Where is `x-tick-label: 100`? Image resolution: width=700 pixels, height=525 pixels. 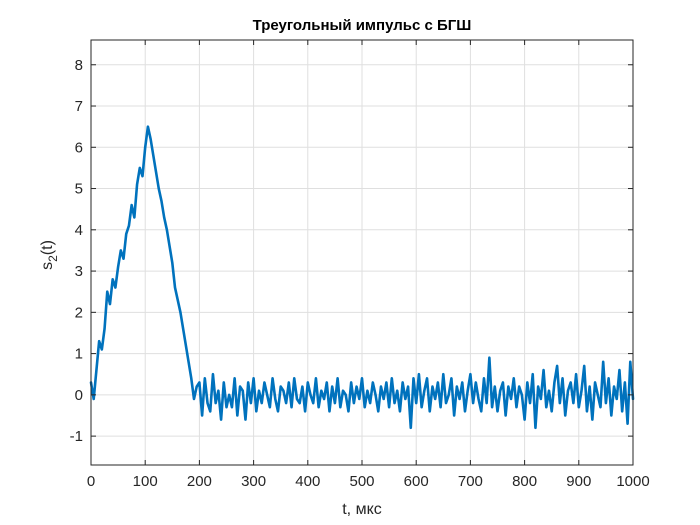 x-tick-label: 100 is located at coordinates (145, 481).